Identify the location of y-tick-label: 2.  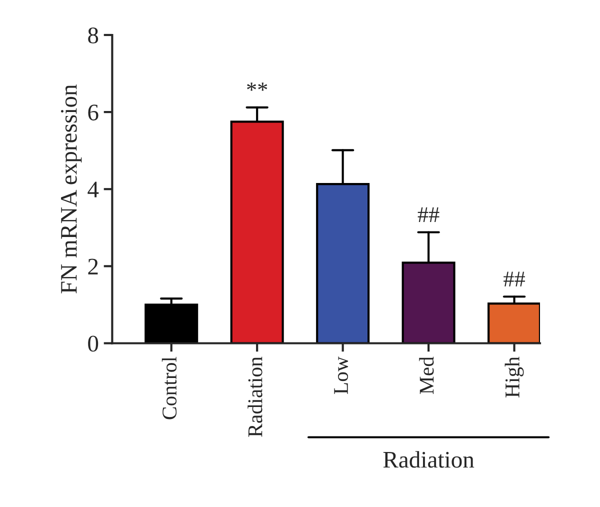
(93, 266).